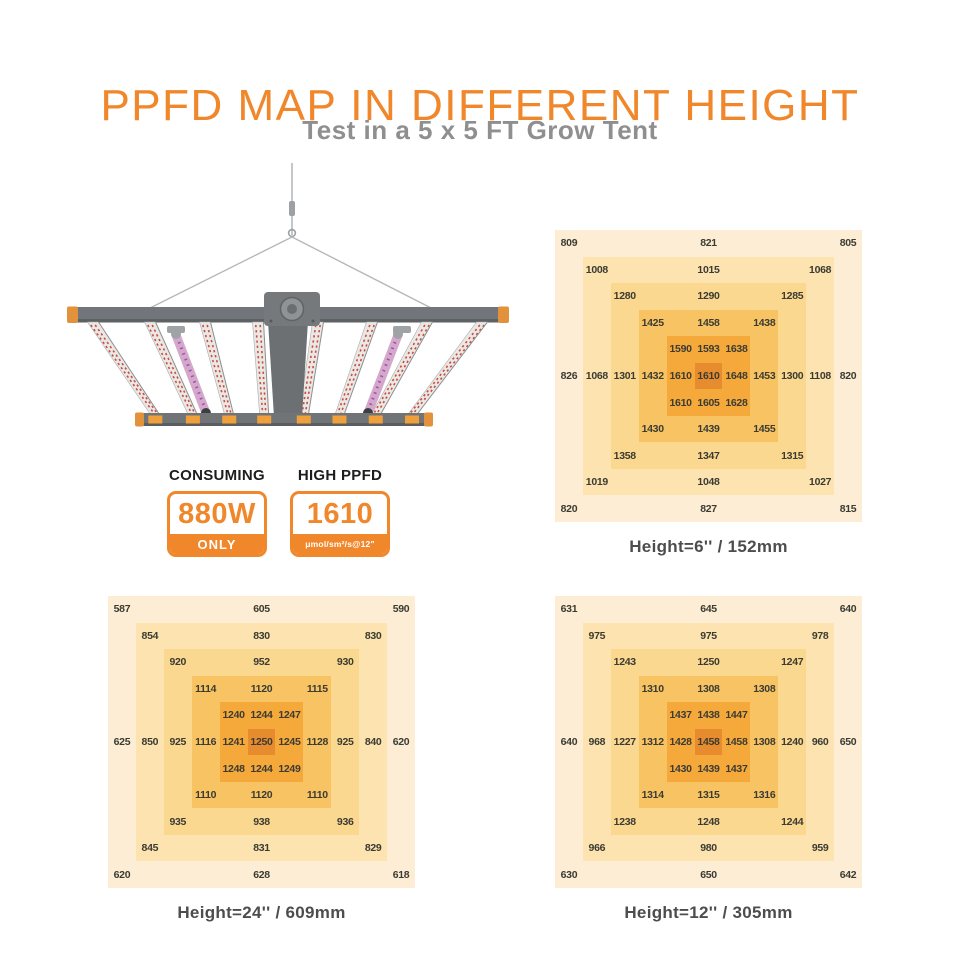  What do you see at coordinates (848, 874) in the screenshot?
I see `ppfd-cell-value: 642` at bounding box center [848, 874].